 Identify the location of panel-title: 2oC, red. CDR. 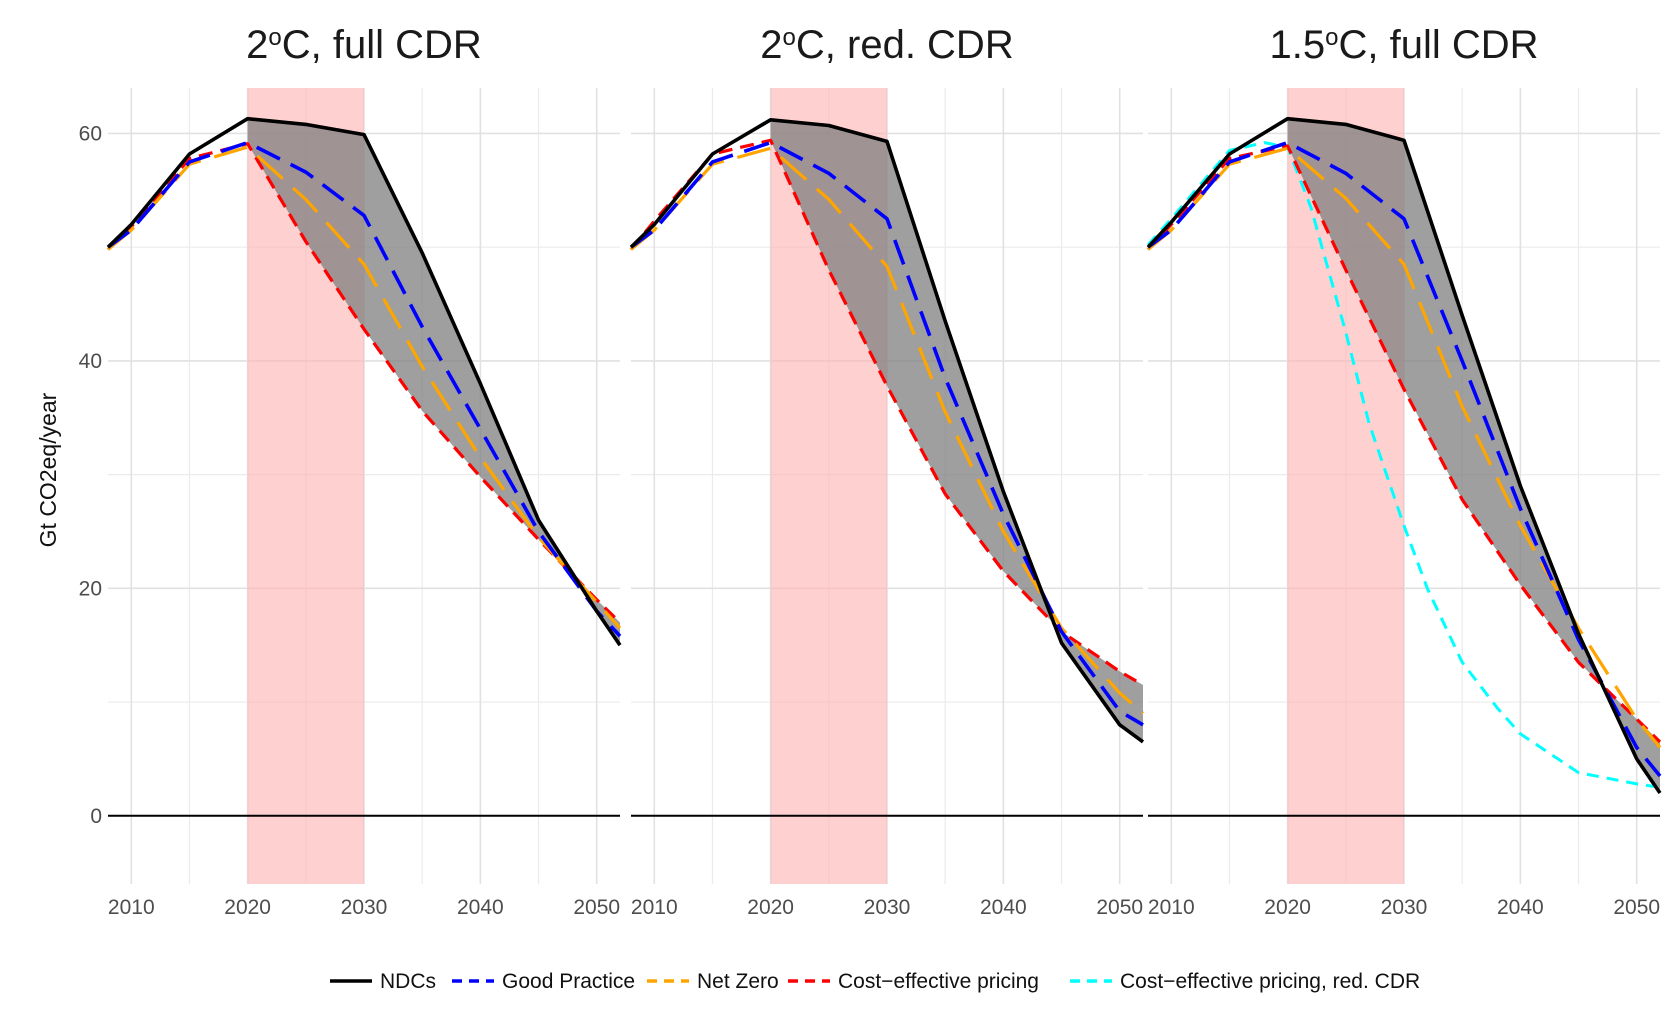
(886, 45).